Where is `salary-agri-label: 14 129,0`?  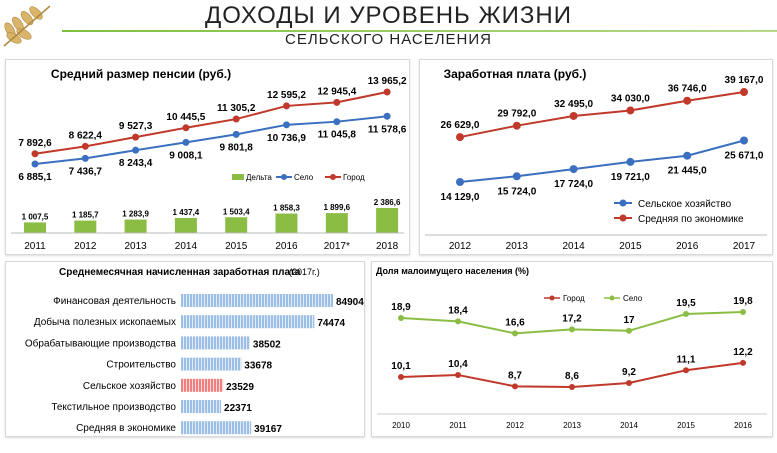
salary-agri-label: 14 129,0 is located at coordinates (460, 197).